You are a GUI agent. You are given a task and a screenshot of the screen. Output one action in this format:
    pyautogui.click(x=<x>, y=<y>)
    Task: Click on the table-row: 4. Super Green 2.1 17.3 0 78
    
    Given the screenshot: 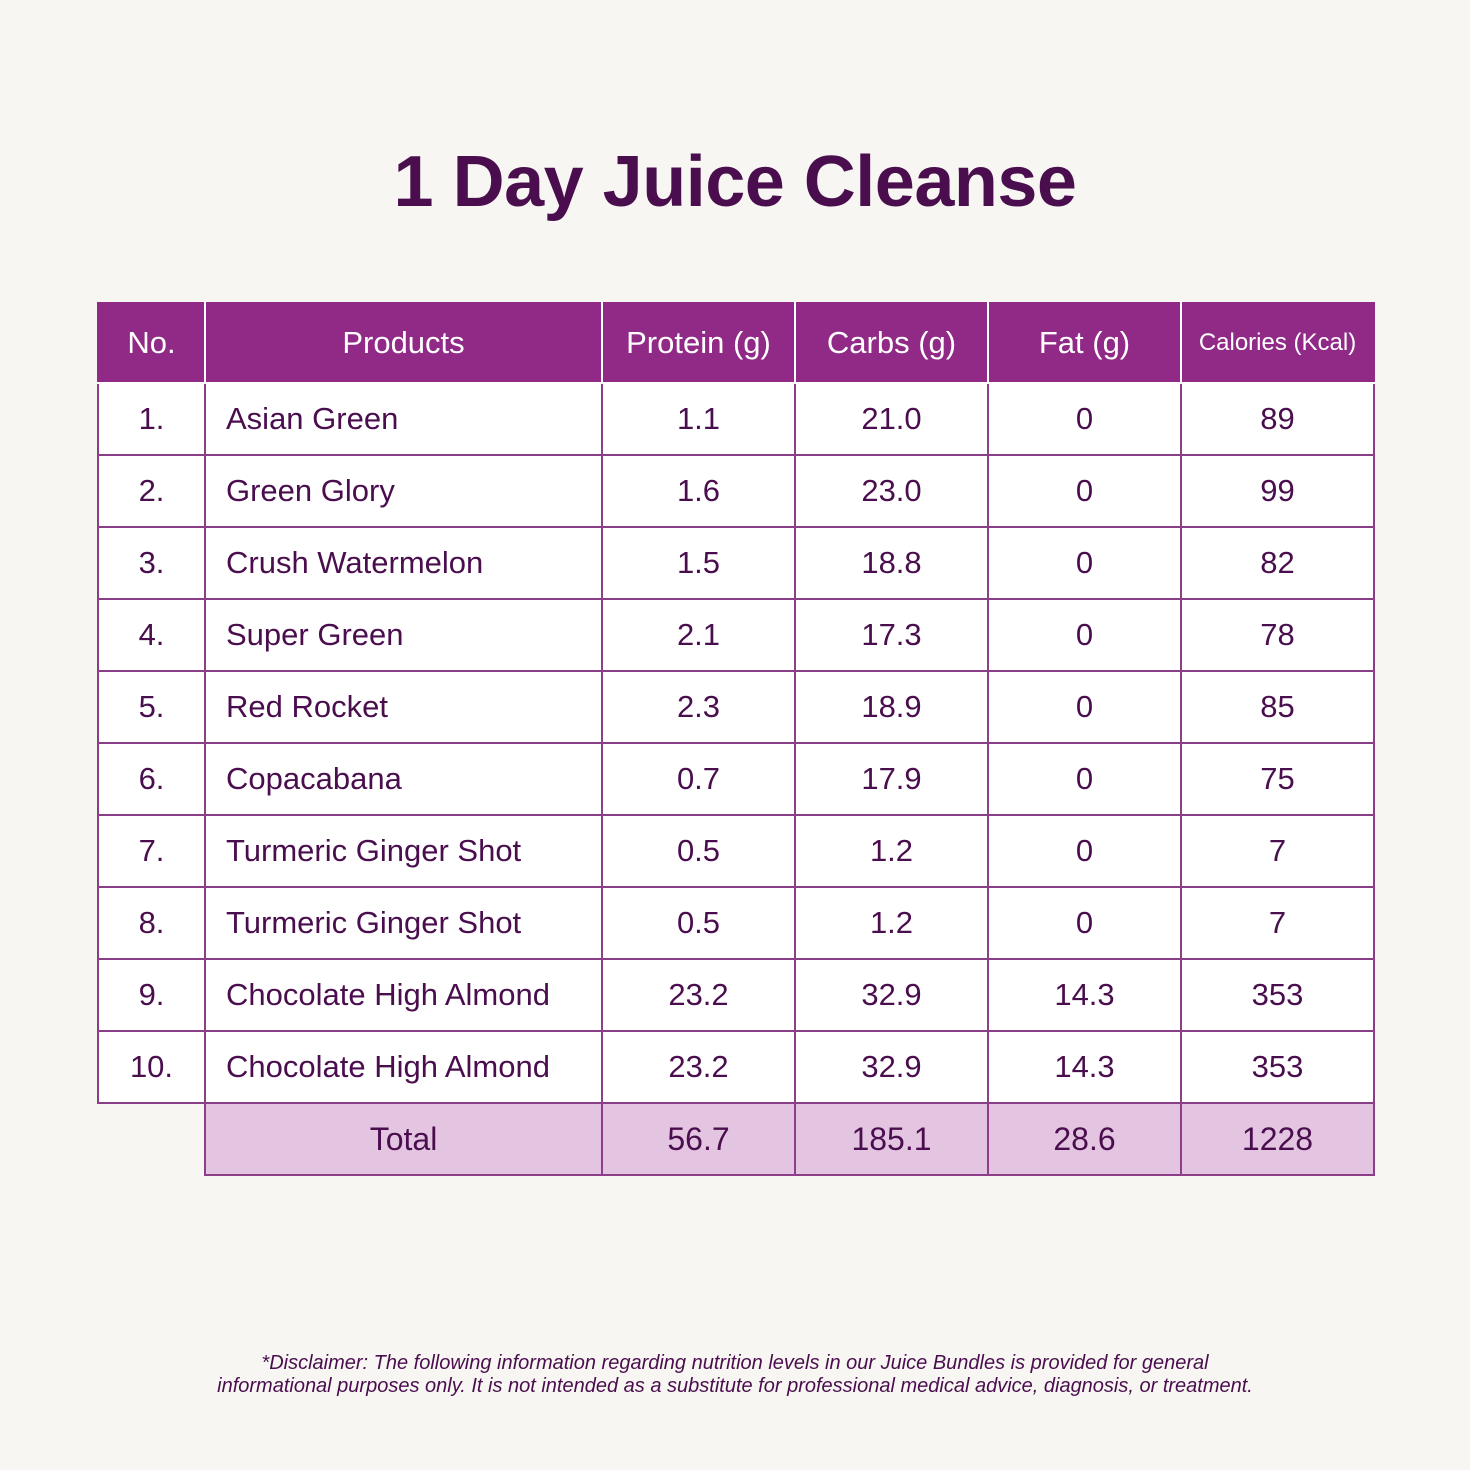 What is the action you would take?
    pyautogui.click(x=736, y=635)
    